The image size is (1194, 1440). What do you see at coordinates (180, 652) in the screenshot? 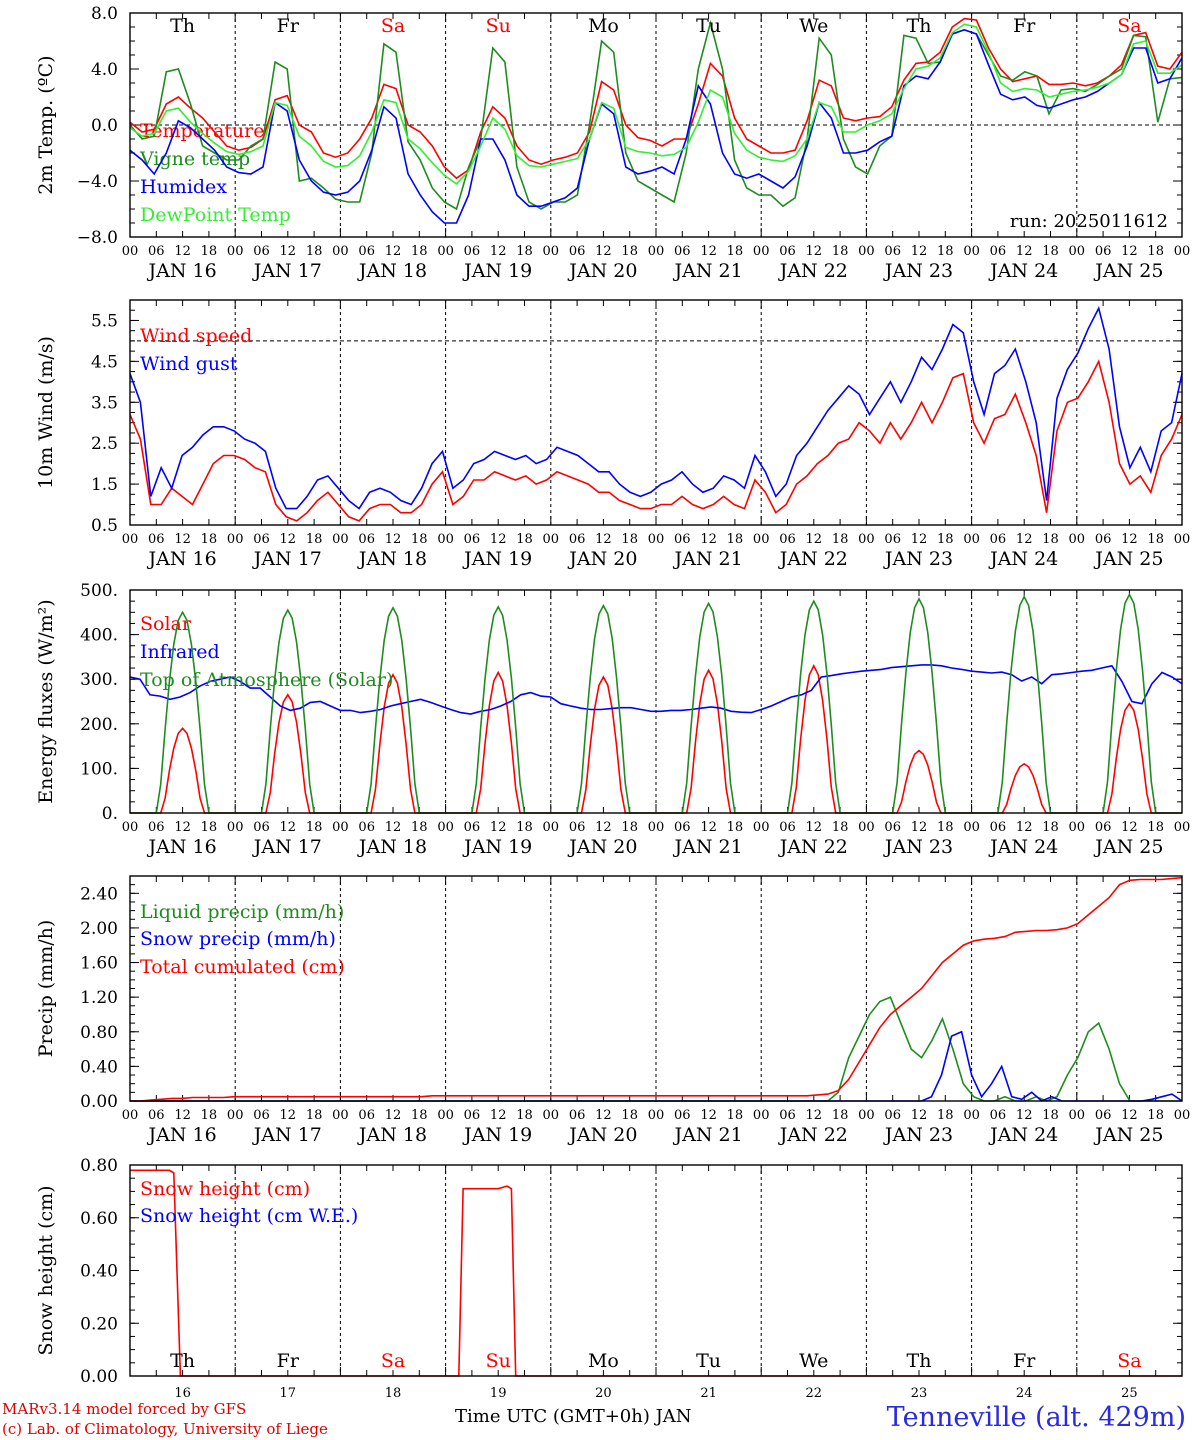
I see `legend-entry: Infrared` at bounding box center [180, 652].